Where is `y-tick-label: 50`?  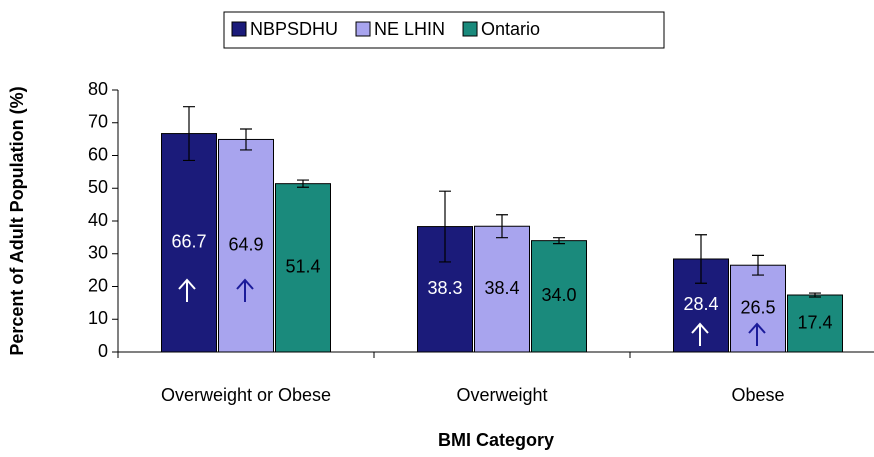
y-tick-label: 50 is located at coordinates (98, 187).